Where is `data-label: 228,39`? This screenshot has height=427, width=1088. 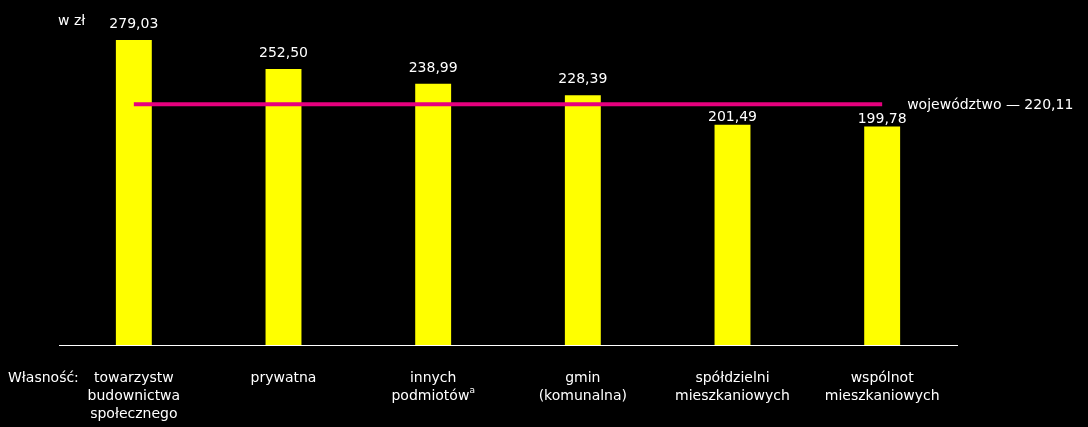
data-label: 228,39 is located at coordinates (583, 78).